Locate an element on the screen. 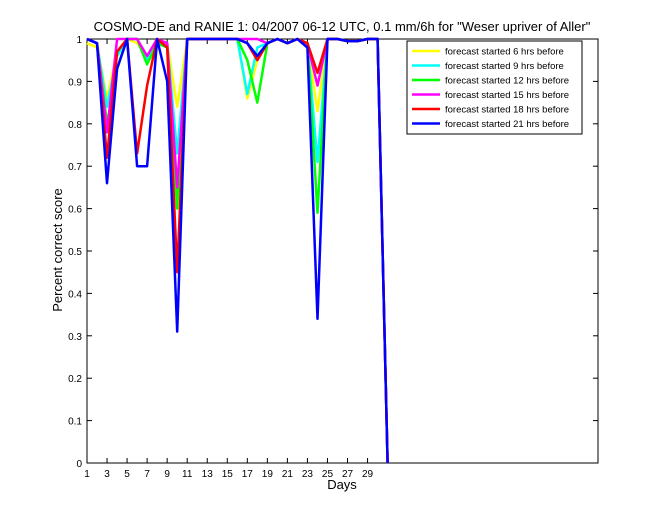 This screenshot has width=660, height=525. y-tick-label: 0.9 is located at coordinates (75, 82).